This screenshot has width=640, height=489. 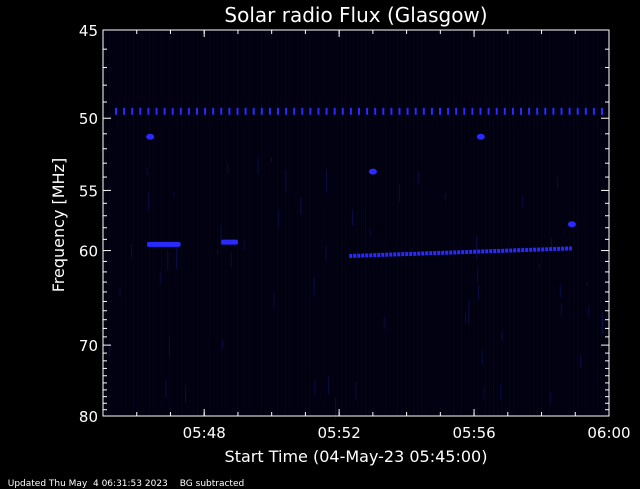 I want to click on emission-band, so click(x=359, y=111).